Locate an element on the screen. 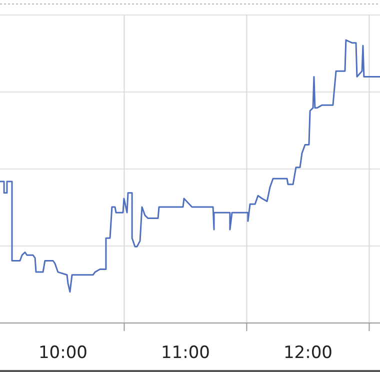 The width and height of the screenshot is (380, 372). x-tick-label: 11:00 is located at coordinates (185, 353).